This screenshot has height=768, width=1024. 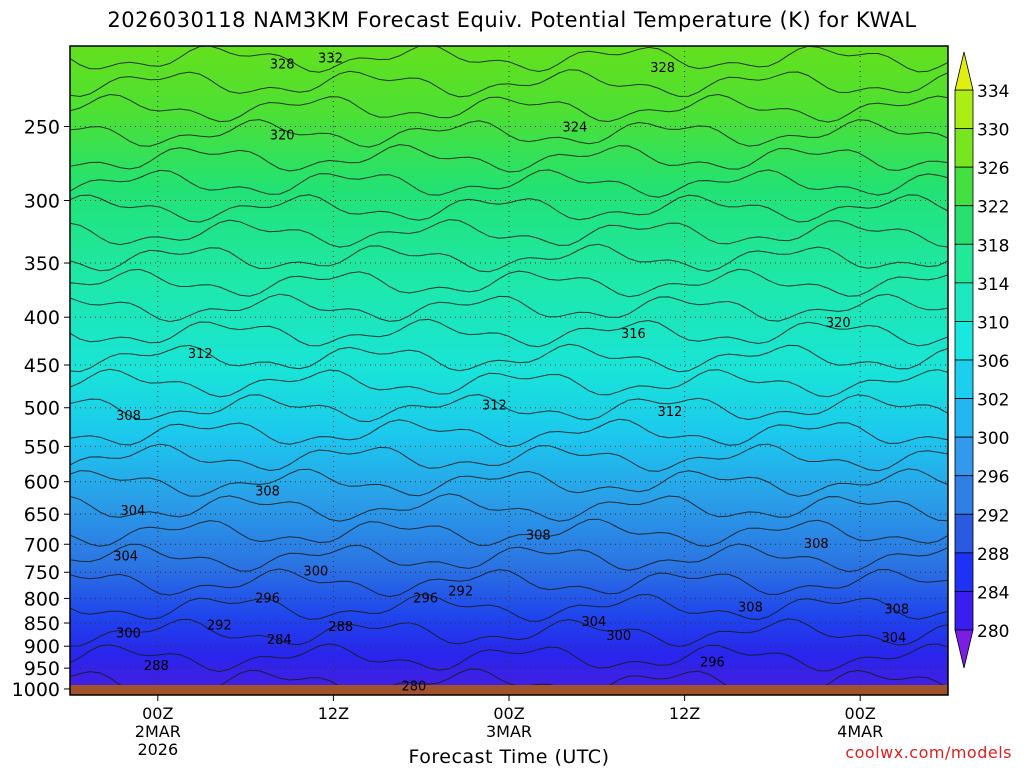 What do you see at coordinates (993, 323) in the screenshot?
I see `colorbar-tick-label: 310` at bounding box center [993, 323].